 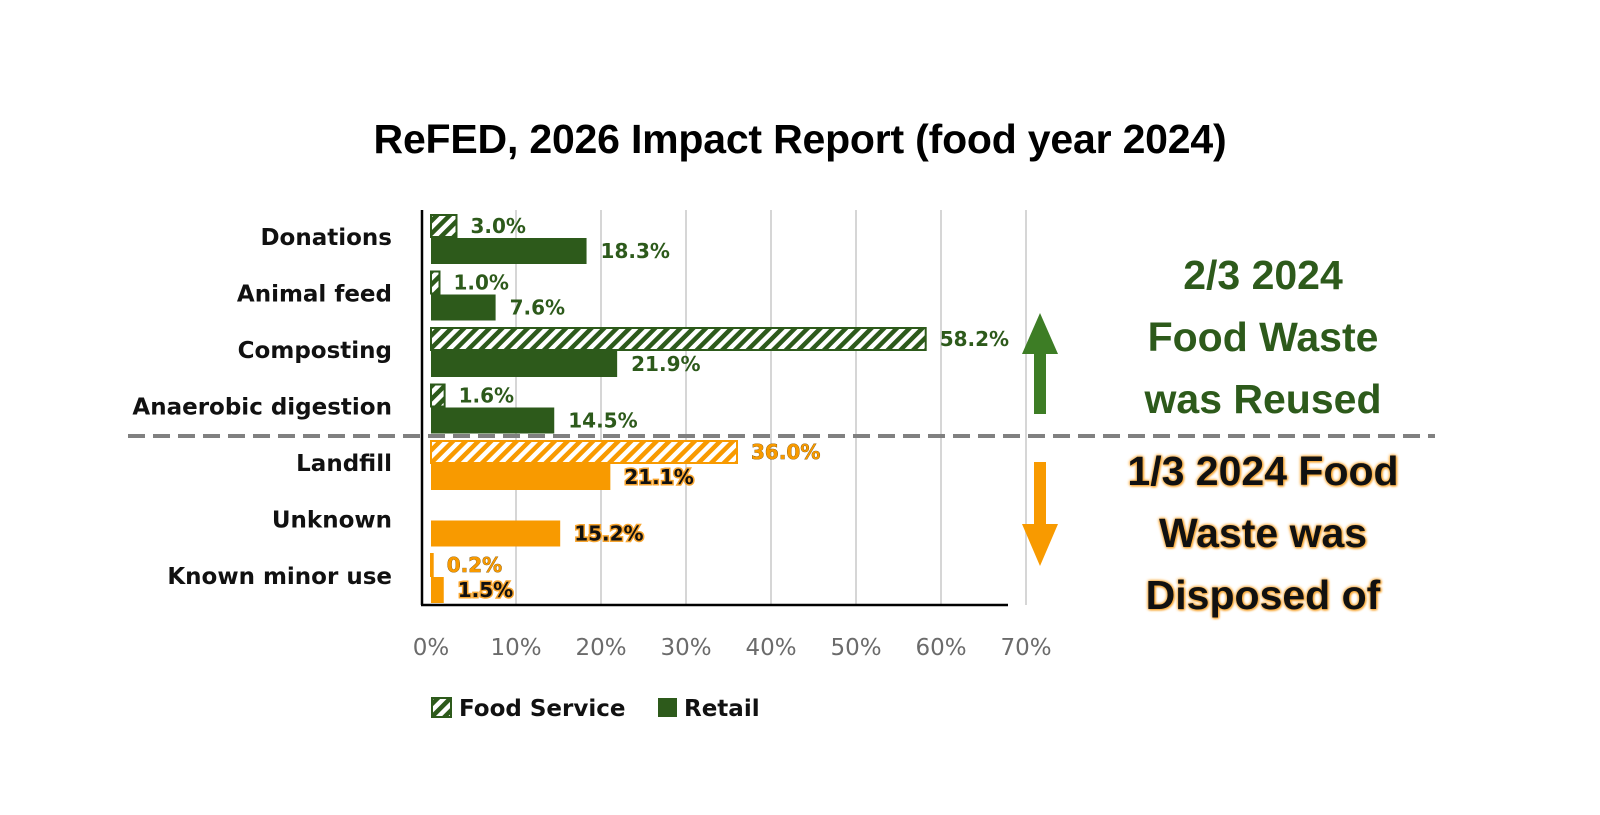 I want to click on data-label-food-service: 58.2%, so click(x=974, y=339).